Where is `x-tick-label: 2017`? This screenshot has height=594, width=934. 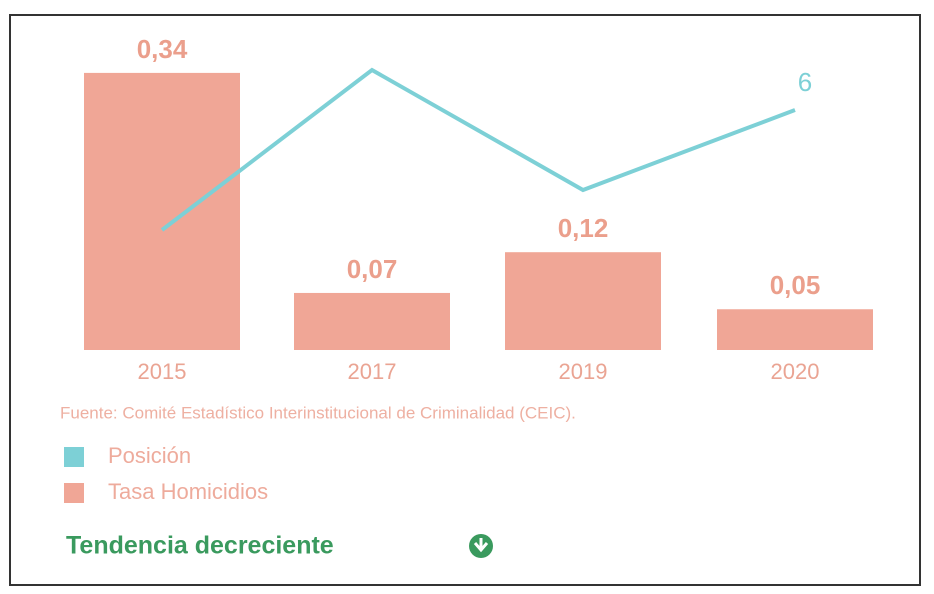
x-tick-label: 2017 is located at coordinates (372, 371).